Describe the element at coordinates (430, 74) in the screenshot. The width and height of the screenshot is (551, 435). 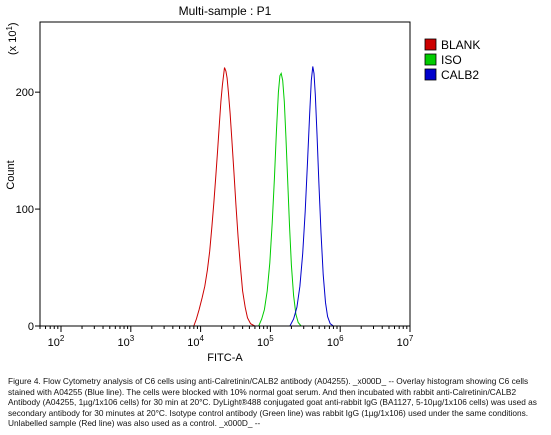
I see `legend-swatch-calb2` at that location.